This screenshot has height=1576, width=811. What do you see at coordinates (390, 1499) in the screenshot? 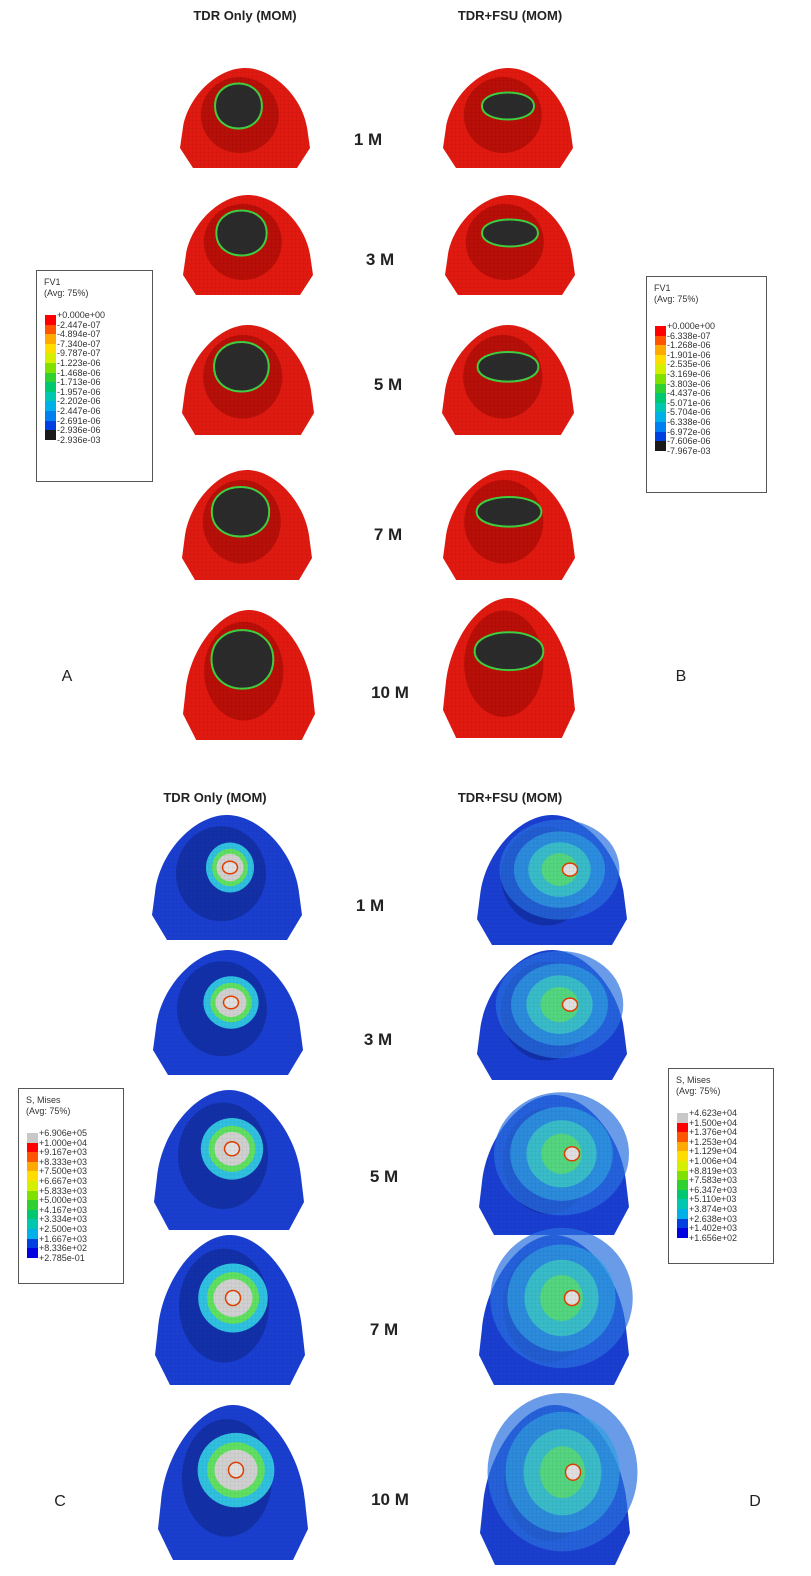
I see `time-label-bottom-10m: 10 M` at bounding box center [390, 1499].